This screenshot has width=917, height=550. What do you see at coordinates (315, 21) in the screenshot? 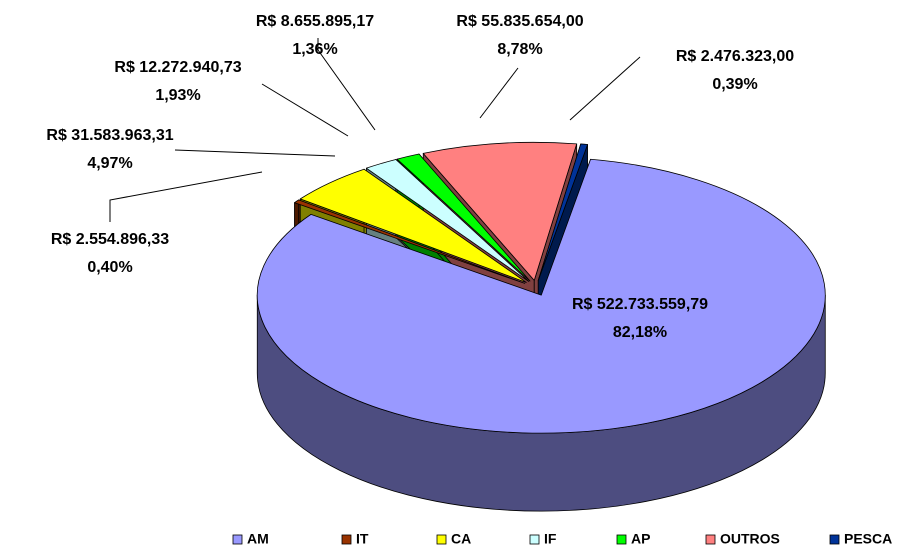
I see `amount-label: R$ 8.655.895,17` at bounding box center [315, 21].